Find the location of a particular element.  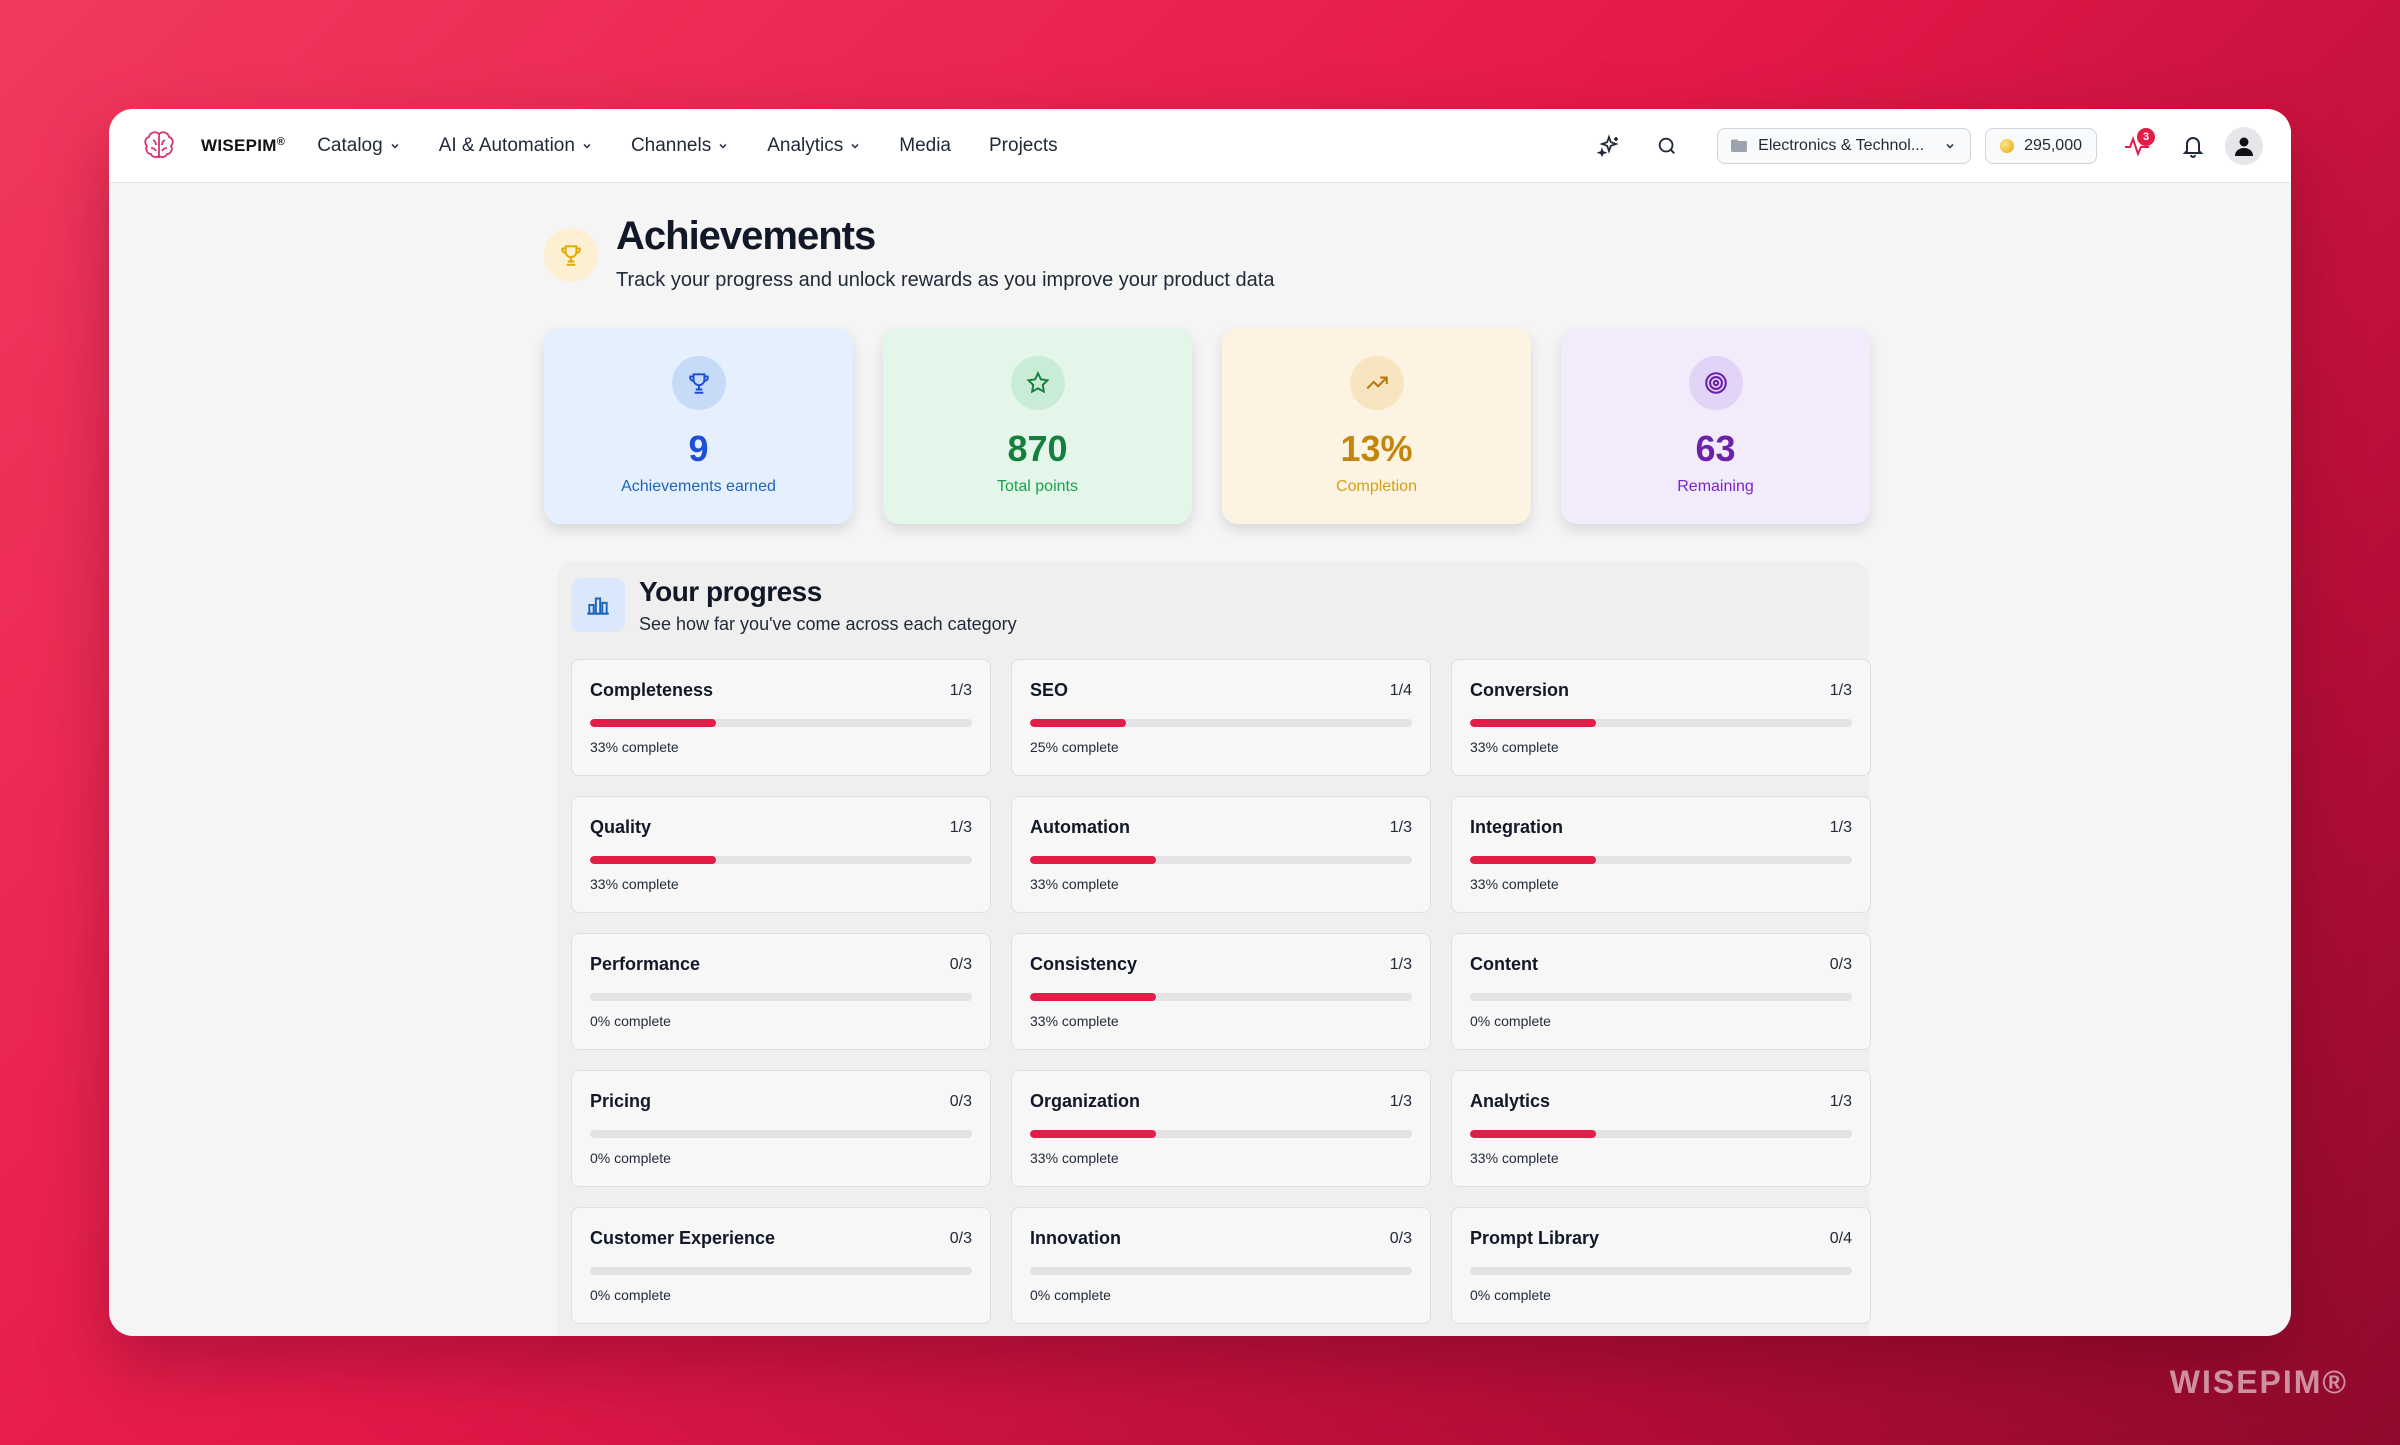

credits-balance: 295,000 is located at coordinates (2041, 145).